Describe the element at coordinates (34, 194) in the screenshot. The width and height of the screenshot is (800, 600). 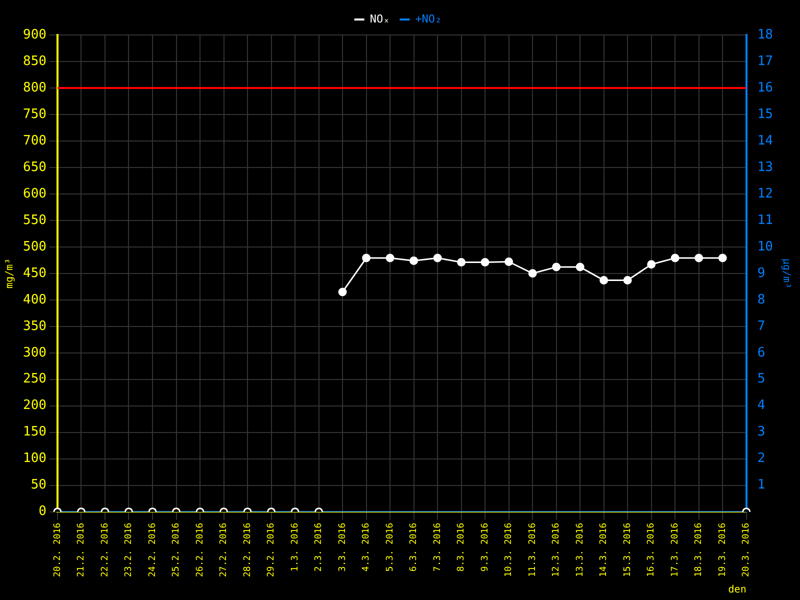
I see `y-tick-label: 600` at that location.